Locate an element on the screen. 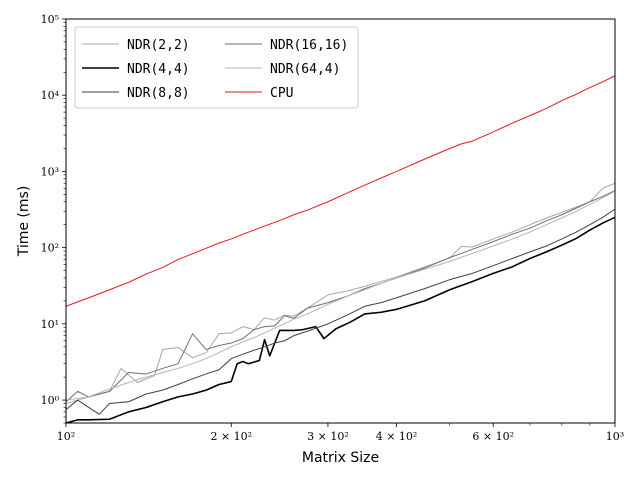 The width and height of the screenshot is (640, 480). y-tick-label: 10⁵ is located at coordinates (50, 19).